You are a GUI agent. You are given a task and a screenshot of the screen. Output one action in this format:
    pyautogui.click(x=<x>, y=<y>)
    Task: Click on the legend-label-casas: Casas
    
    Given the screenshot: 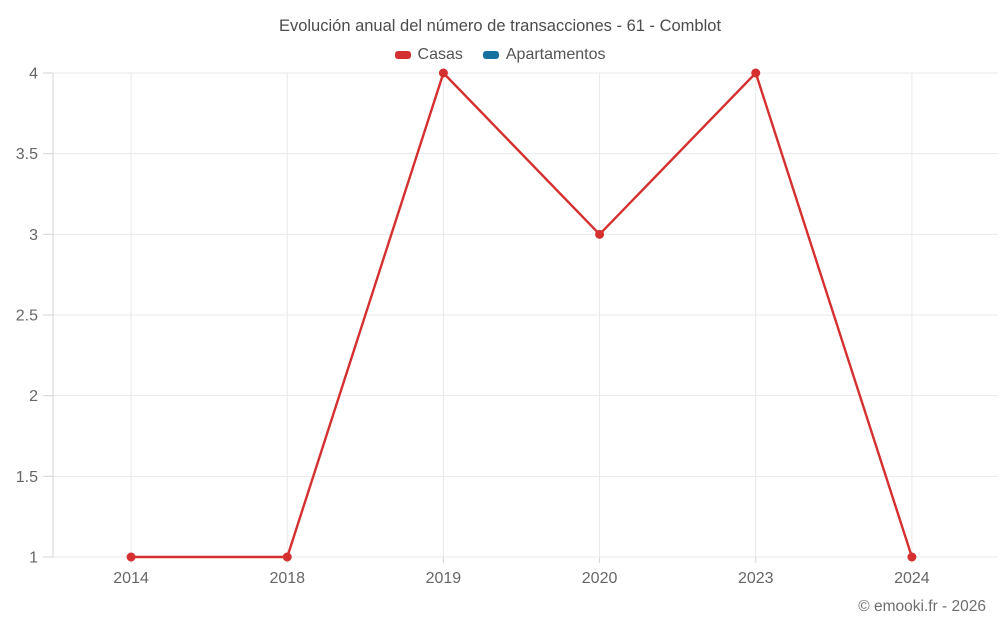 What is the action you would take?
    pyautogui.click(x=440, y=54)
    